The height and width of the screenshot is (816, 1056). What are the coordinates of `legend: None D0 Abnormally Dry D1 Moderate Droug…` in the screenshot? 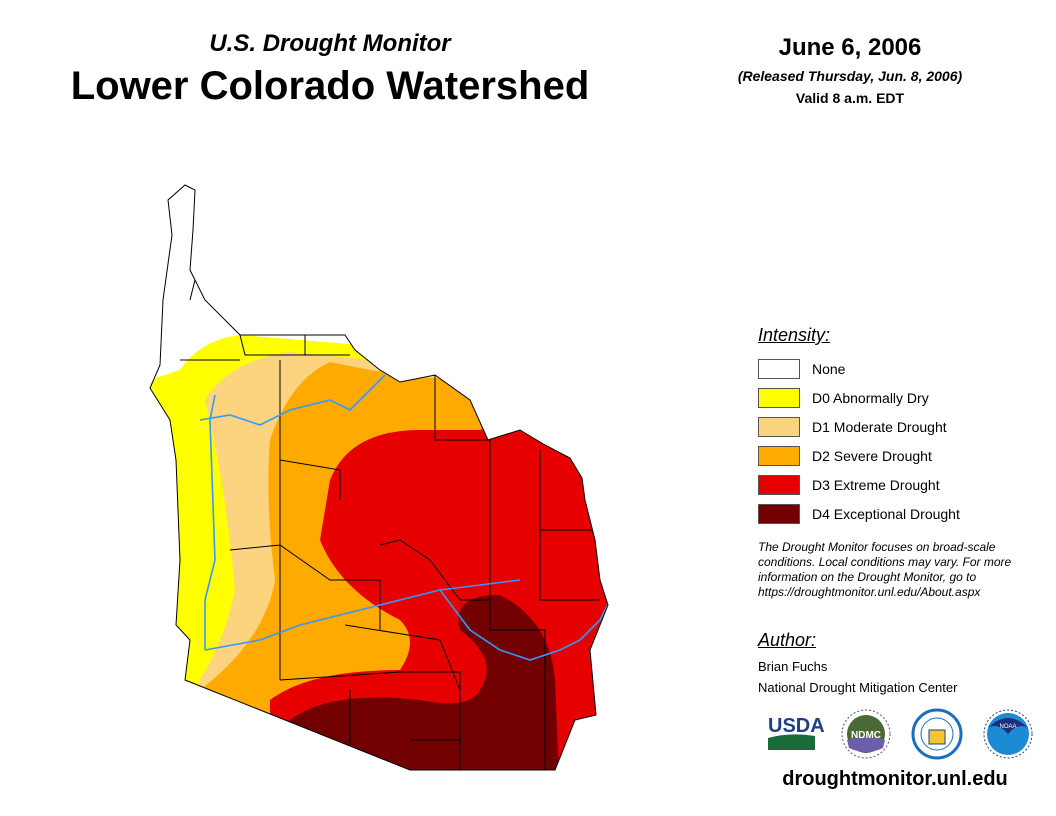 It's located at (859, 441).